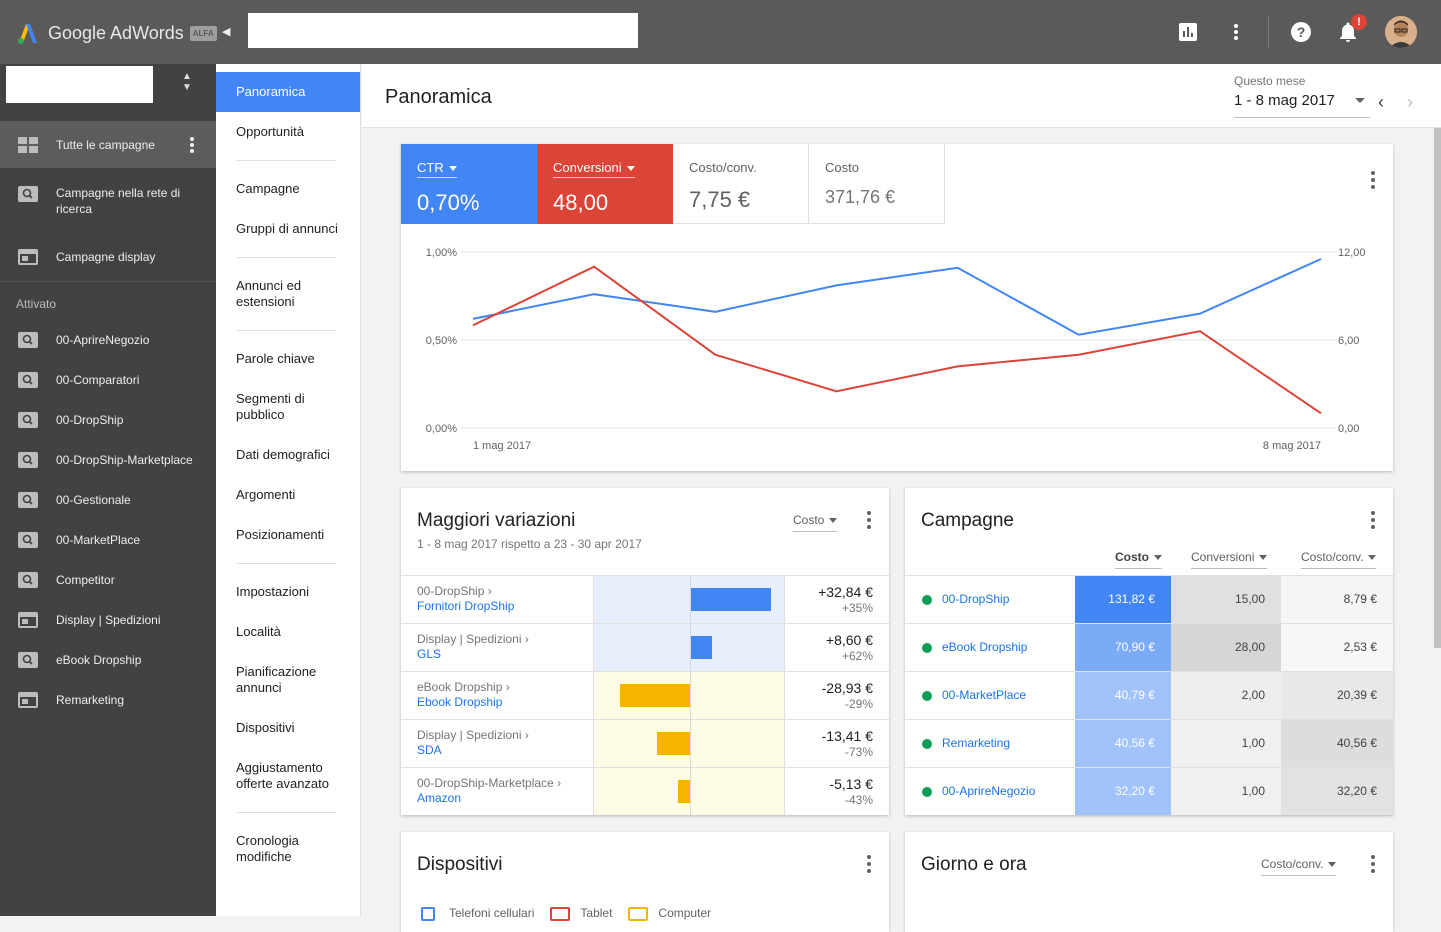 This screenshot has height=932, width=1441. What do you see at coordinates (108, 621) in the screenshot?
I see `sidebar-campaign-item: Display | Spedizioni` at bounding box center [108, 621].